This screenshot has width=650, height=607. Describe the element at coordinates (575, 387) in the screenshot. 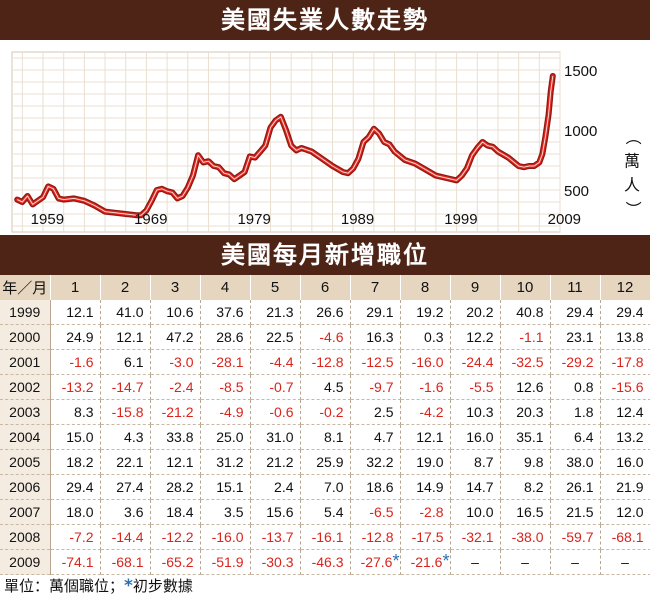

I see `value-cell: 0.8` at that location.